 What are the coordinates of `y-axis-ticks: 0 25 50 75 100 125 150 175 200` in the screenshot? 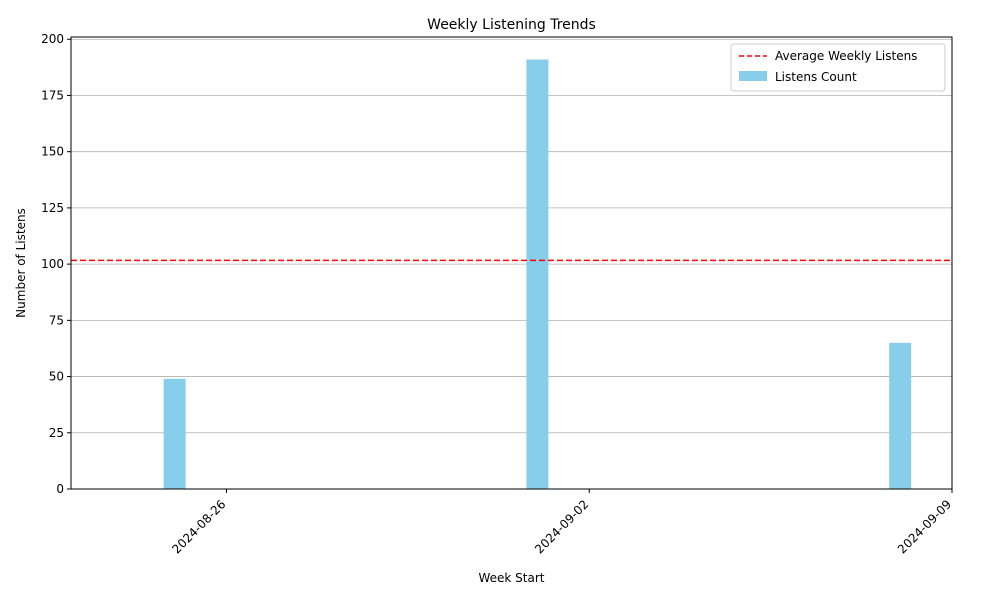 It's located at (56, 264).